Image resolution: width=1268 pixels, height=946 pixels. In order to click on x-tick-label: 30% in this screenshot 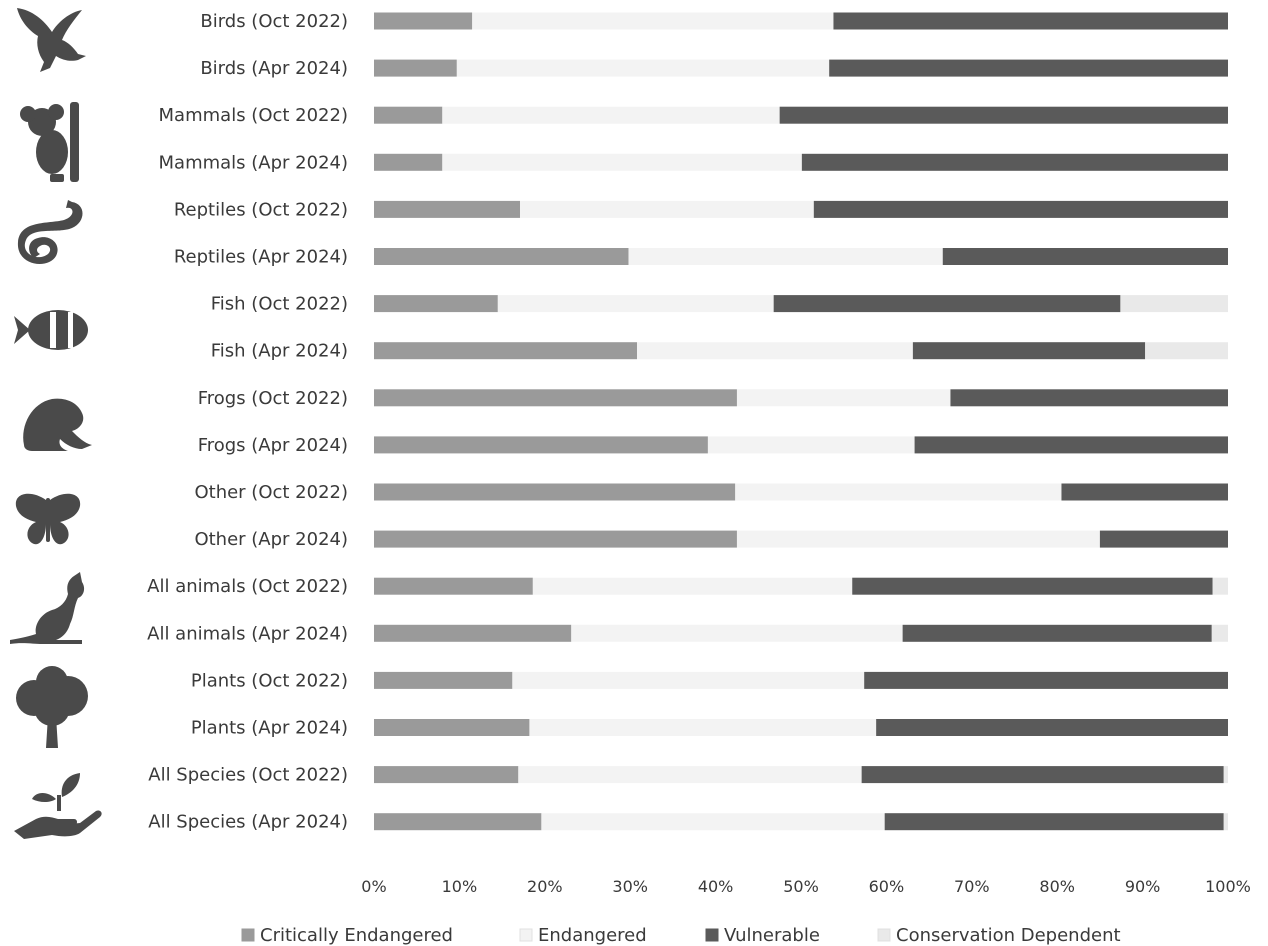, I will do `click(630, 886)`.